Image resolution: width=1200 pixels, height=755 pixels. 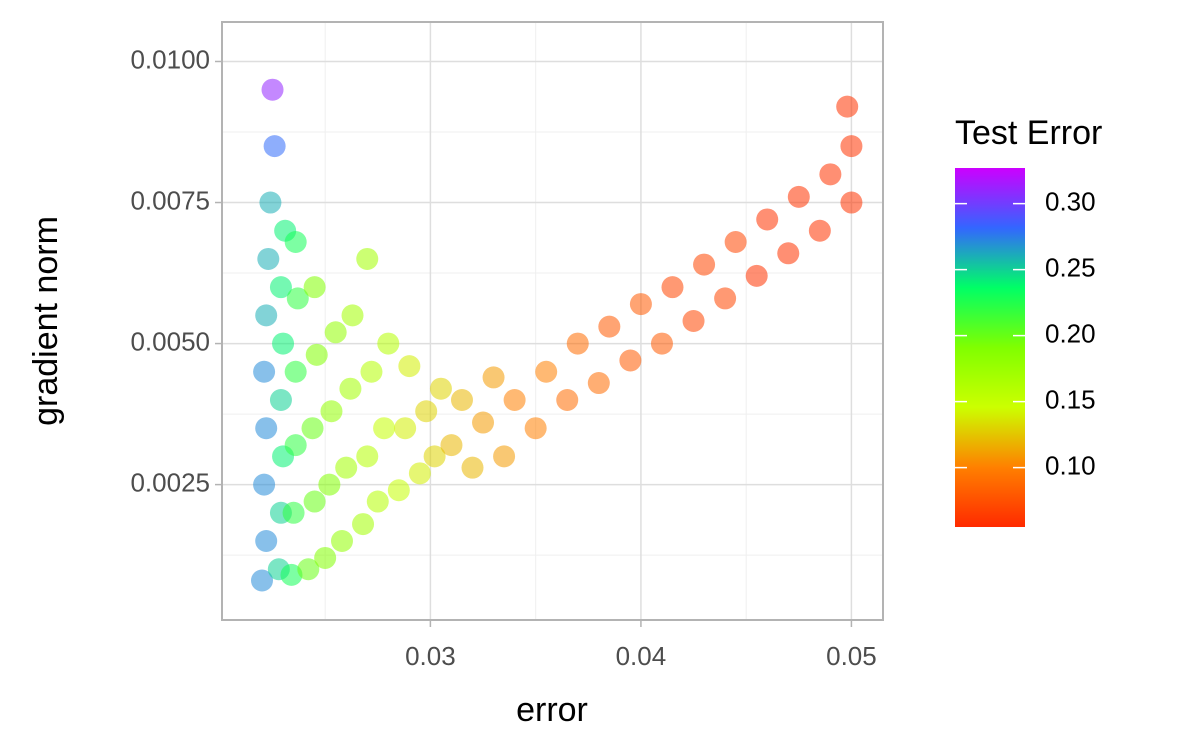 What do you see at coordinates (1028, 133) in the screenshot?
I see `legend-title: Test Error` at bounding box center [1028, 133].